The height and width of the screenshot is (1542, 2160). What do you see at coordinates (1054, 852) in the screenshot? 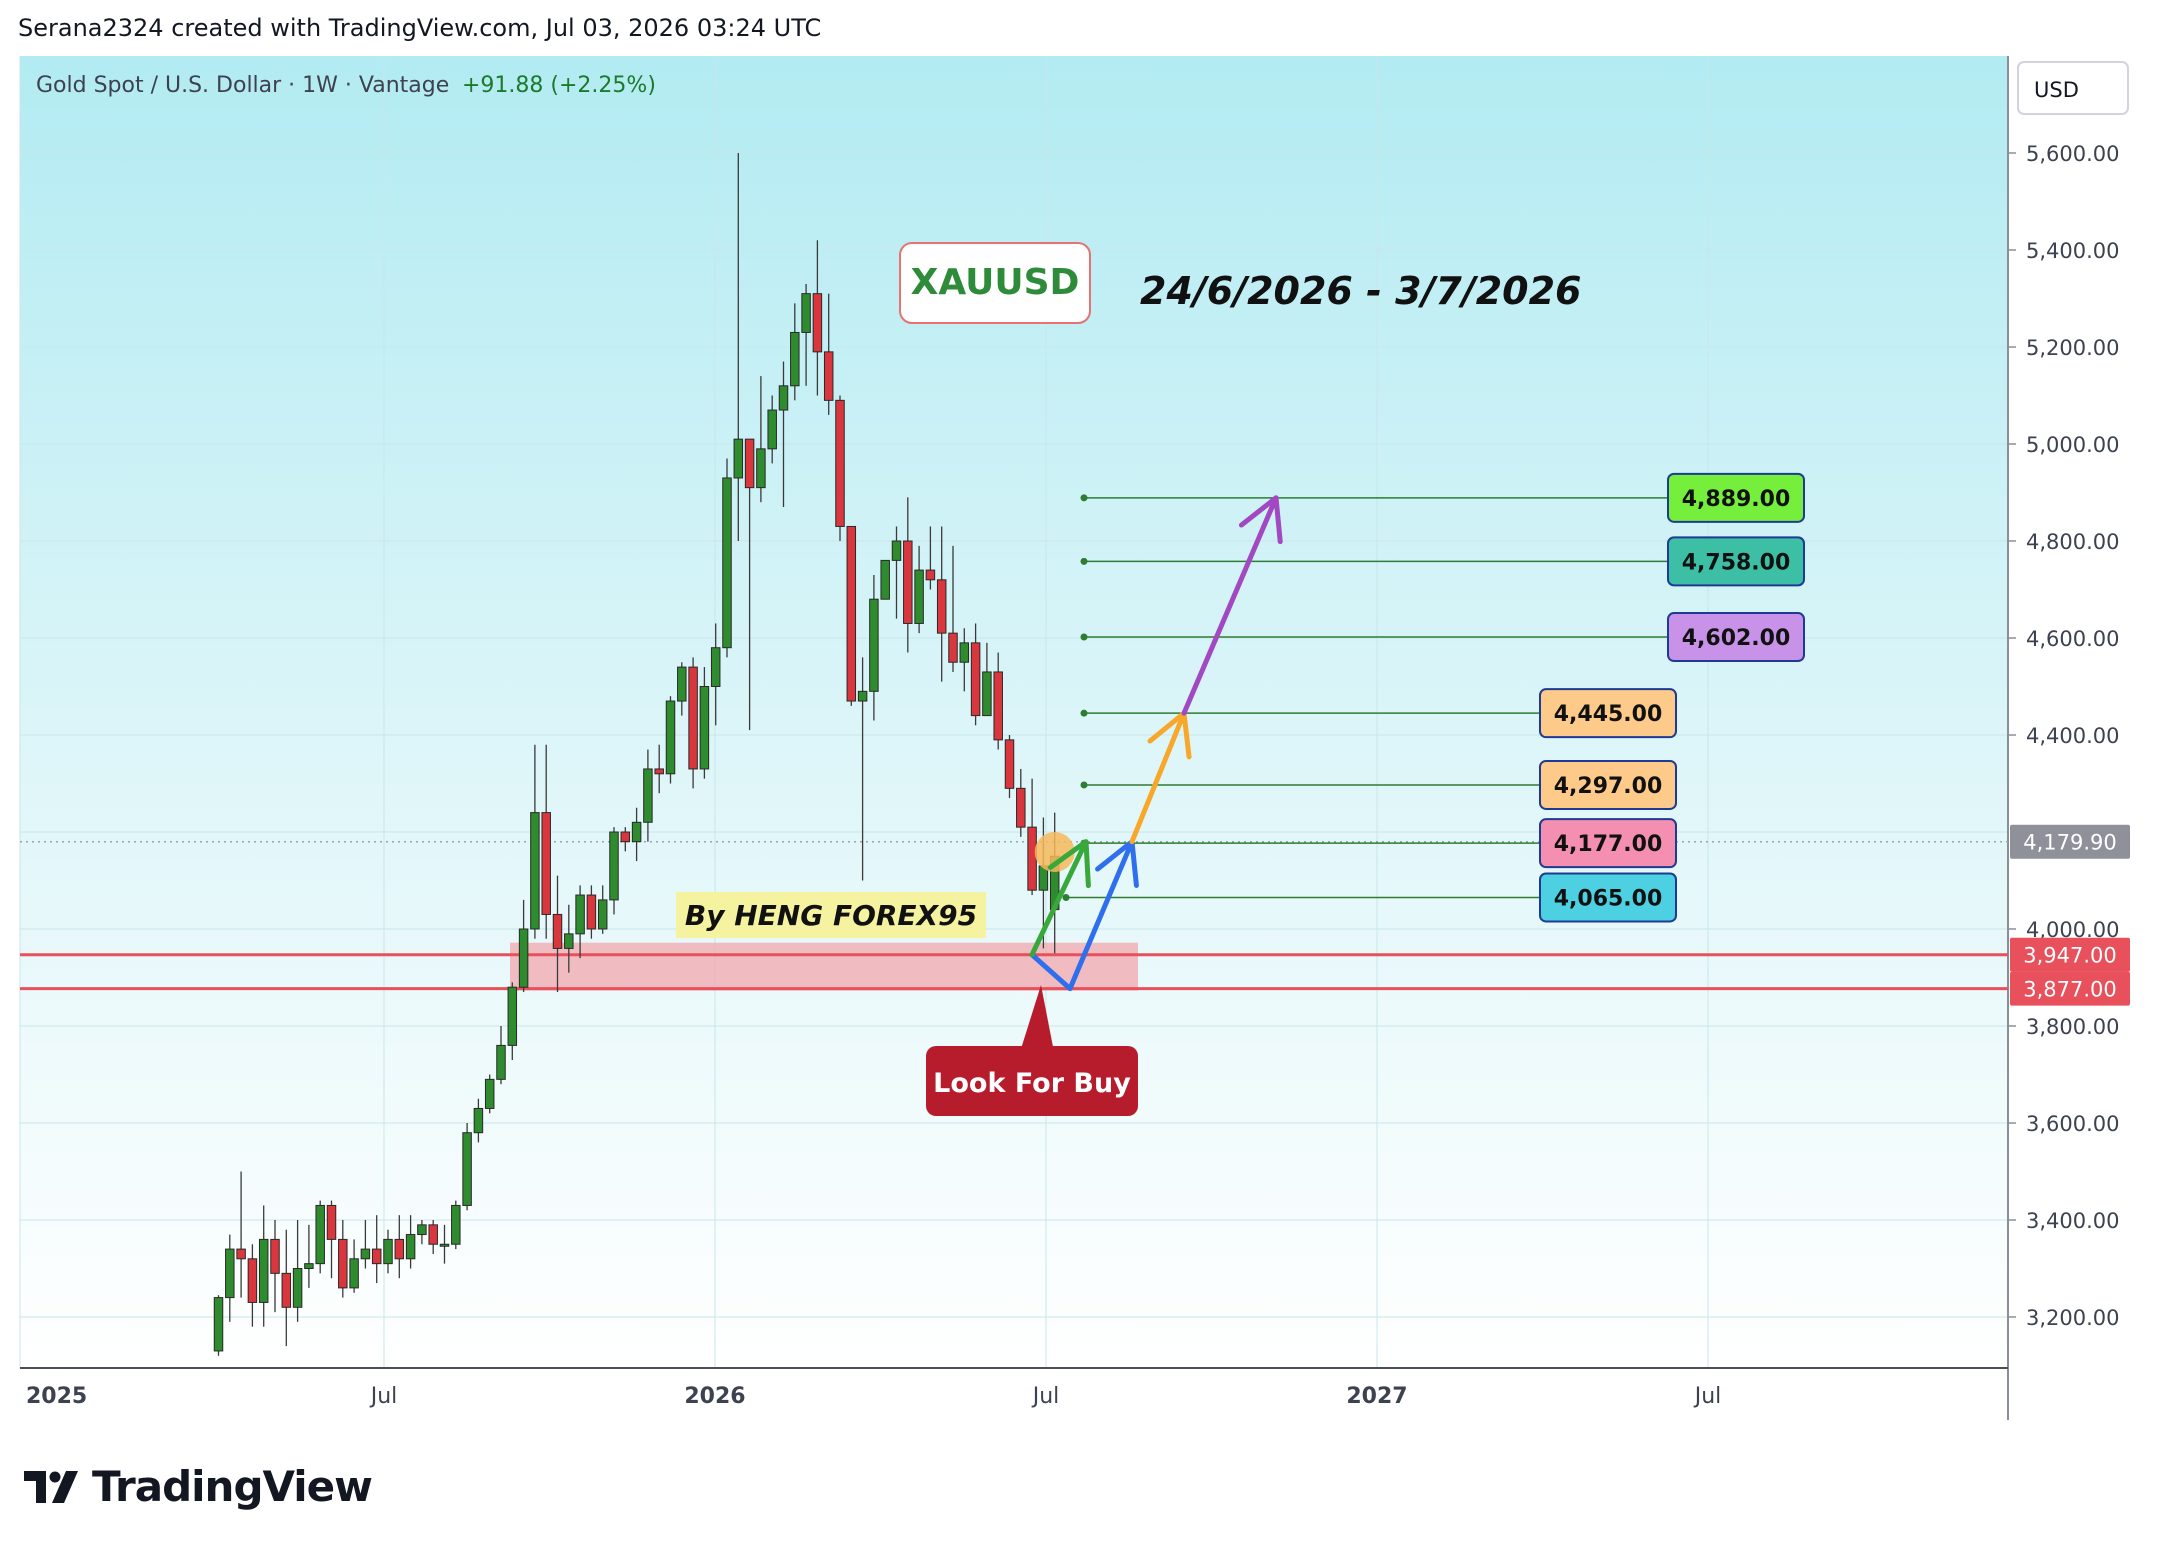
I see `highlight-circle` at bounding box center [1054, 852].